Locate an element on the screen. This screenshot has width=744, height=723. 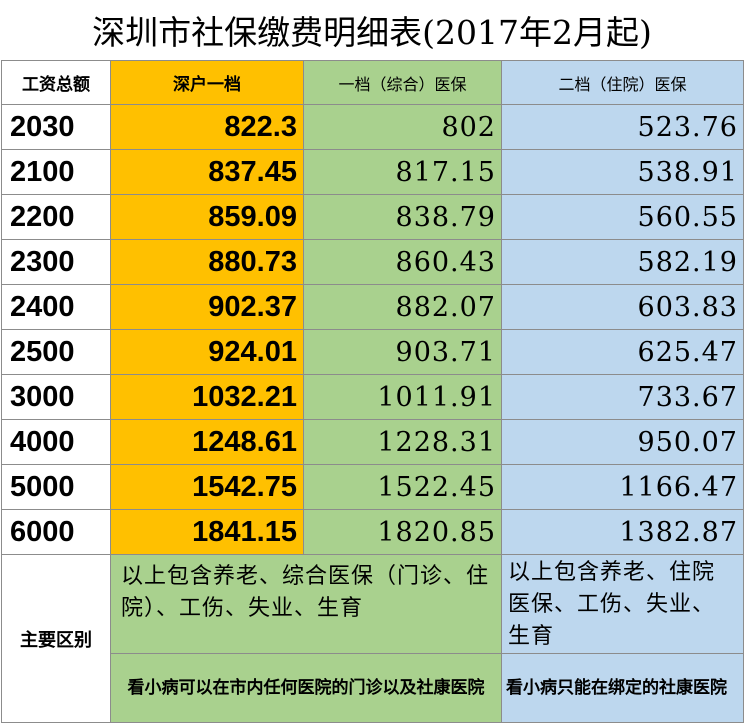
col2-cell: 817.15 is located at coordinates (402, 172).